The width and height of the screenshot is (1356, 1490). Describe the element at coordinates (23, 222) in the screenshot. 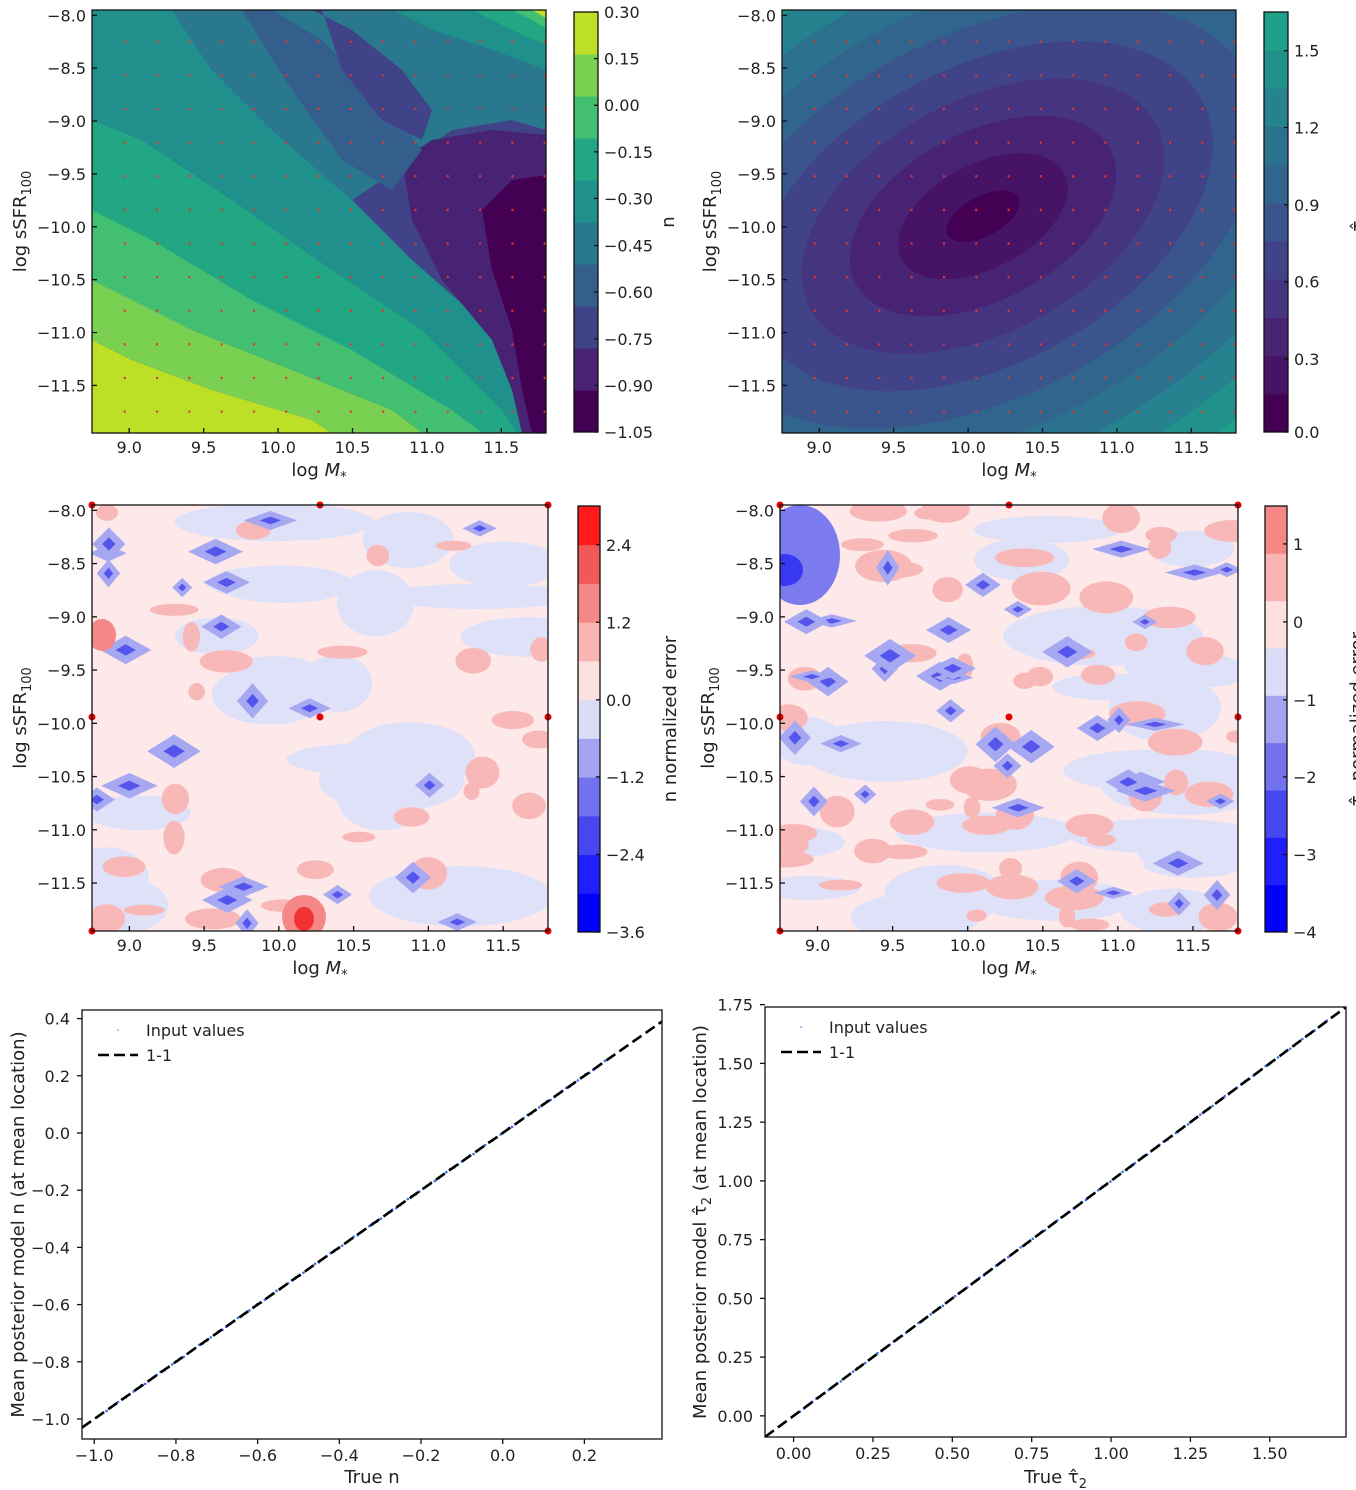

I see `y-axis-label: log sSFR100` at that location.